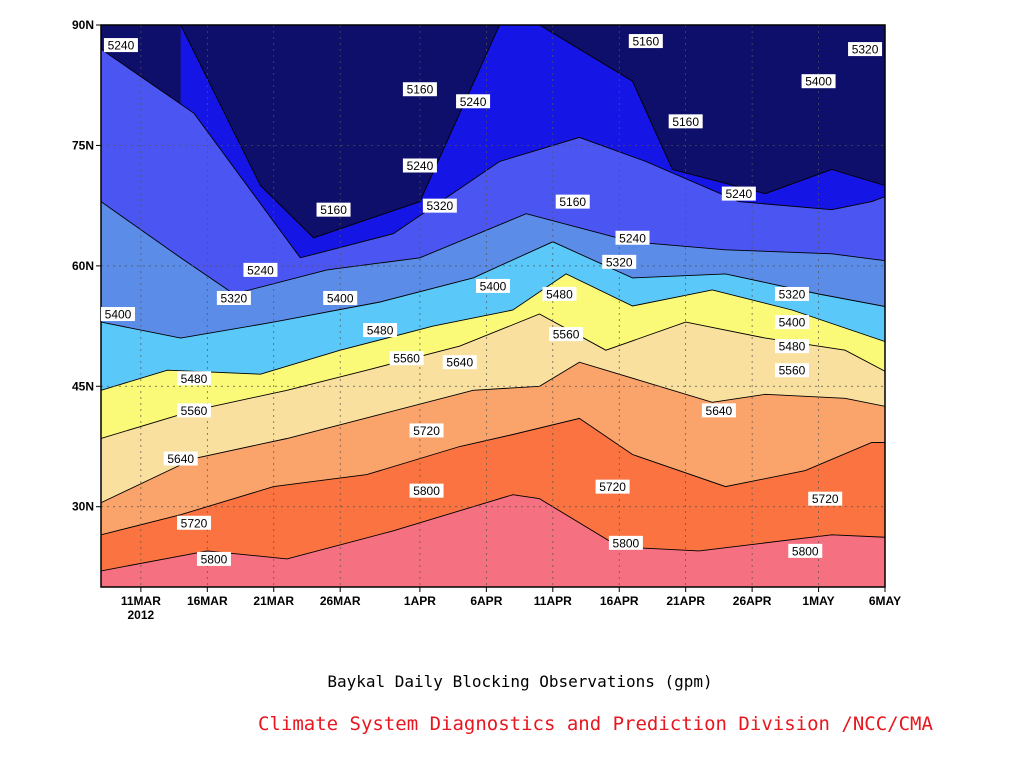 This screenshot has width=1024, height=768. I want to click on x-tick-label: 26APR, so click(752, 601).